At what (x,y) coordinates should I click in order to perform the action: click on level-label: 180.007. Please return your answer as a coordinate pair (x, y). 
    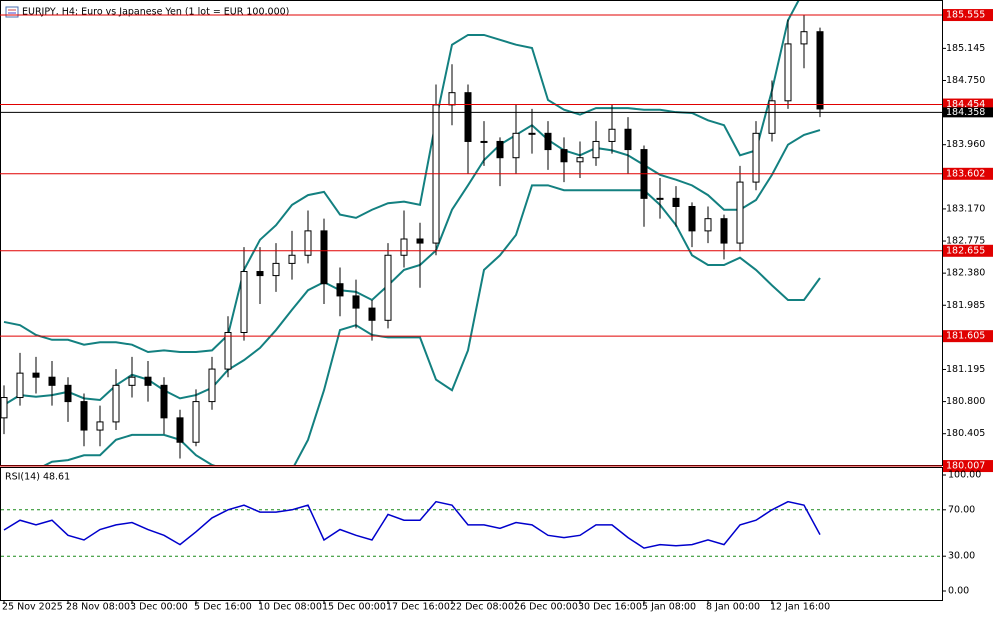
    Looking at the image, I should click on (965, 466).